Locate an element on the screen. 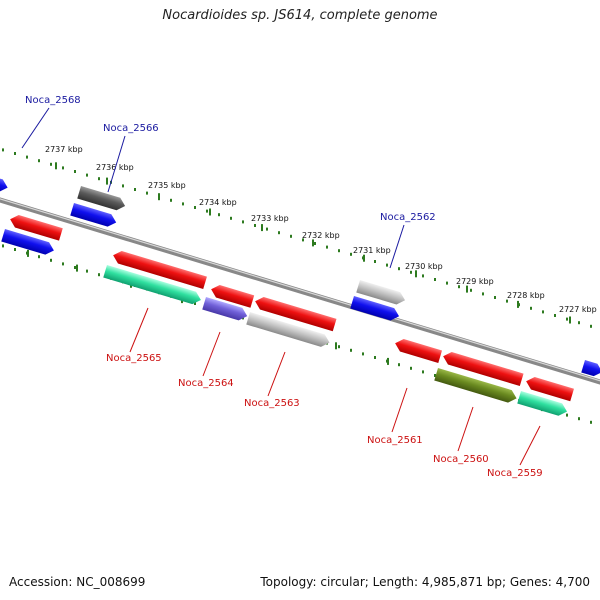 Image resolution: width=600 pixels, height=600 pixels. tick-label: 2730 kbp is located at coordinates (424, 266).